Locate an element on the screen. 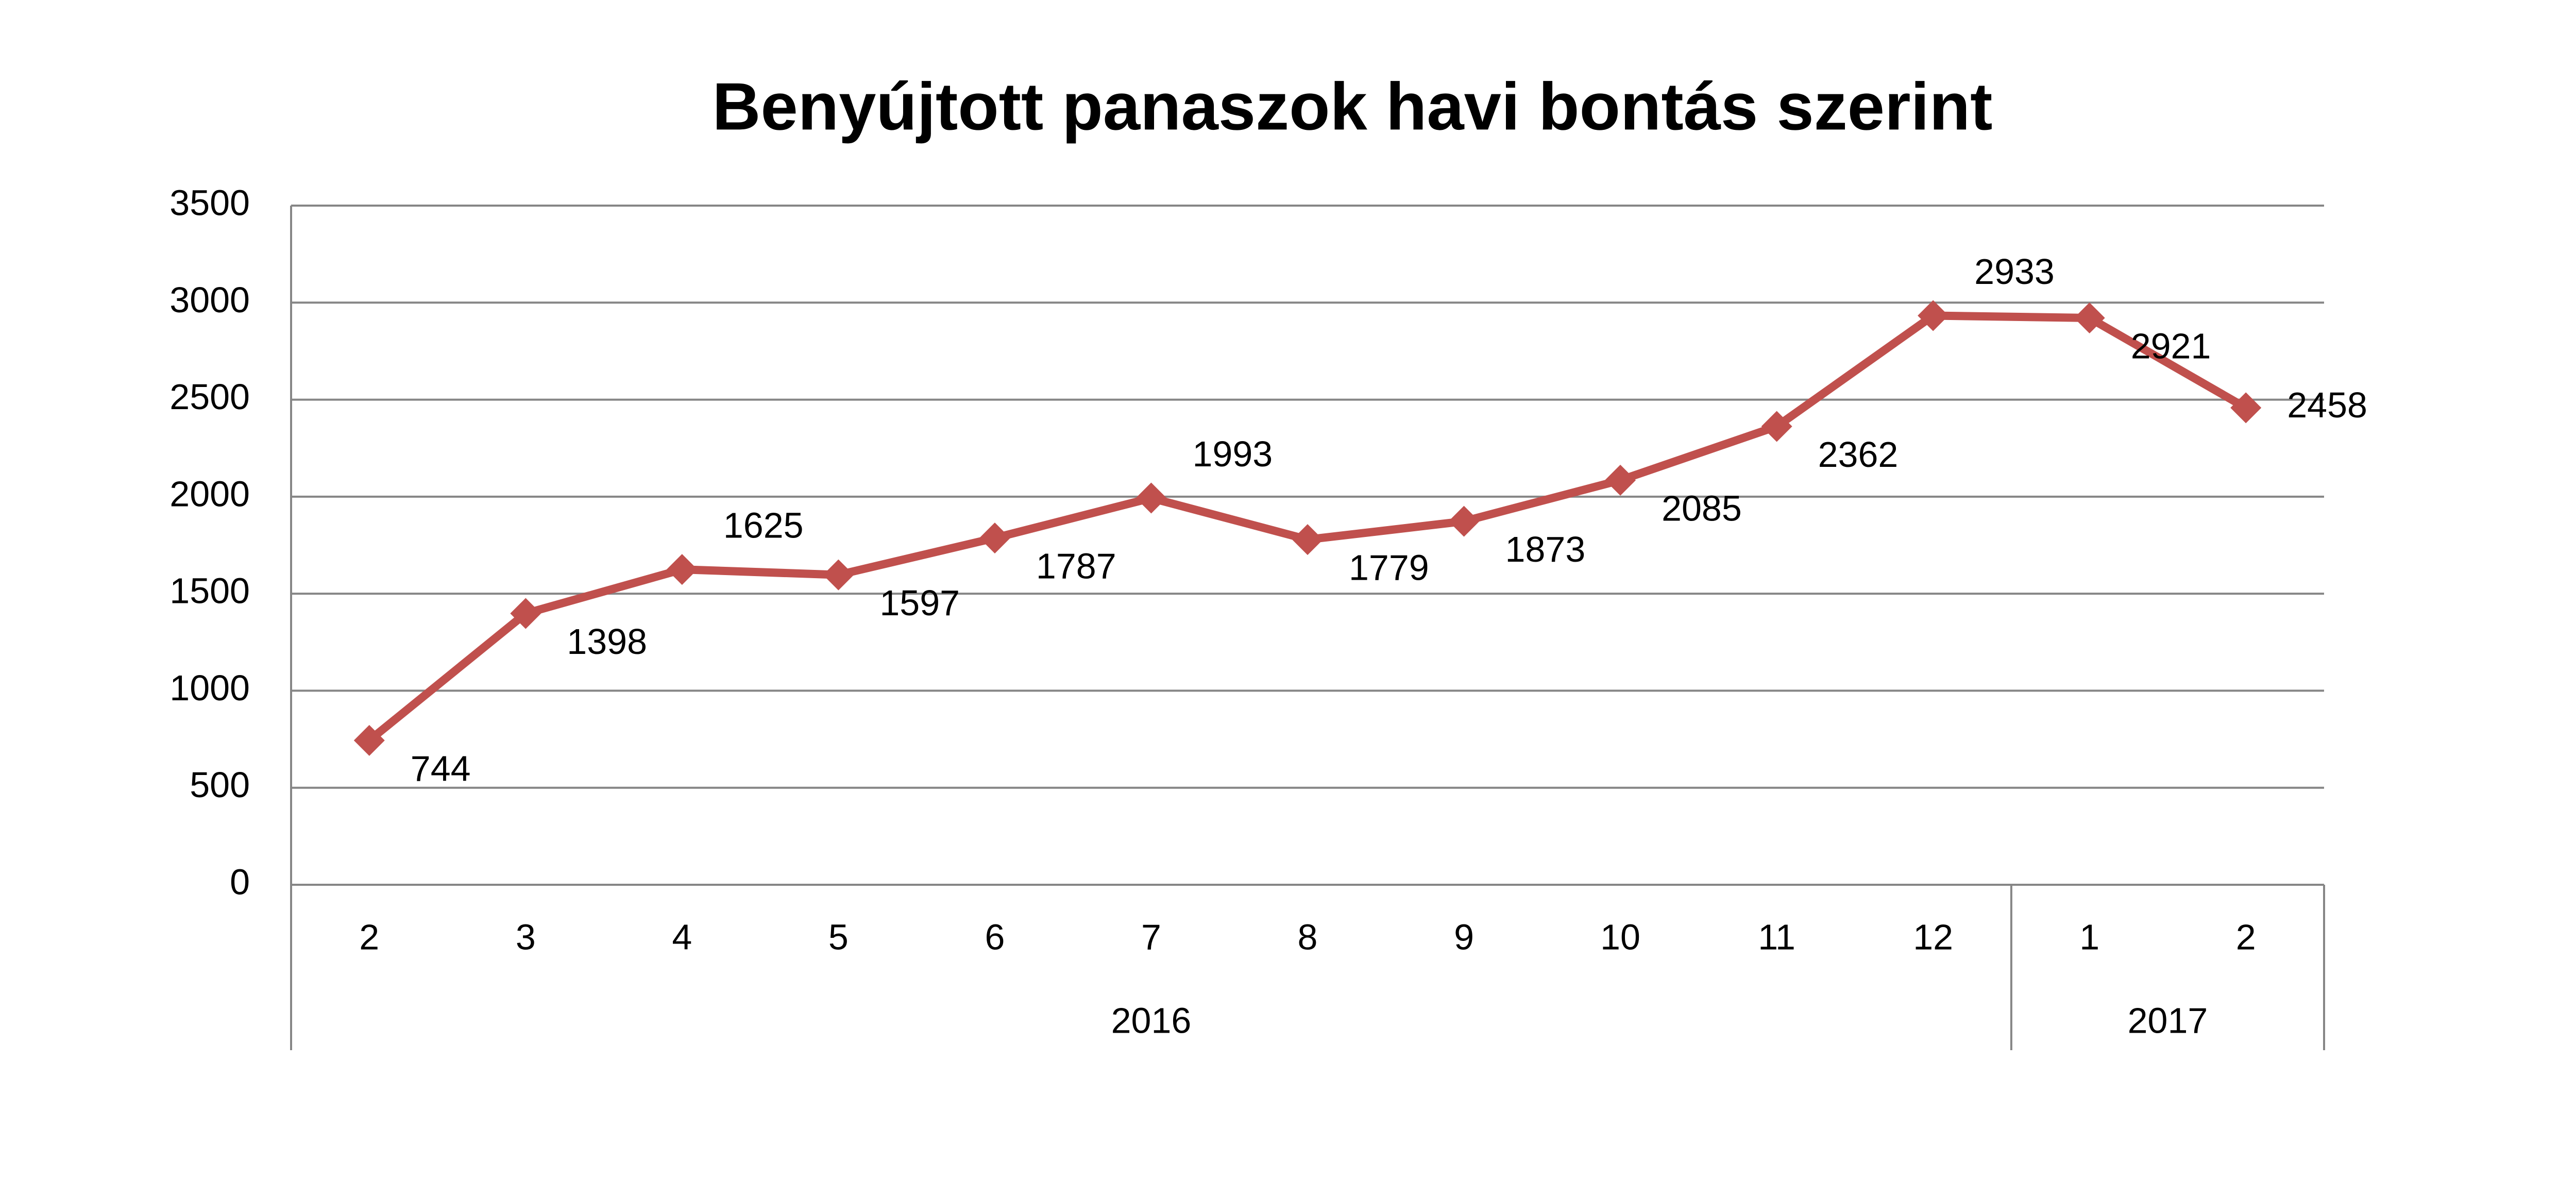 The image size is (2576, 1179). group-label: 2016 is located at coordinates (1151, 1020).